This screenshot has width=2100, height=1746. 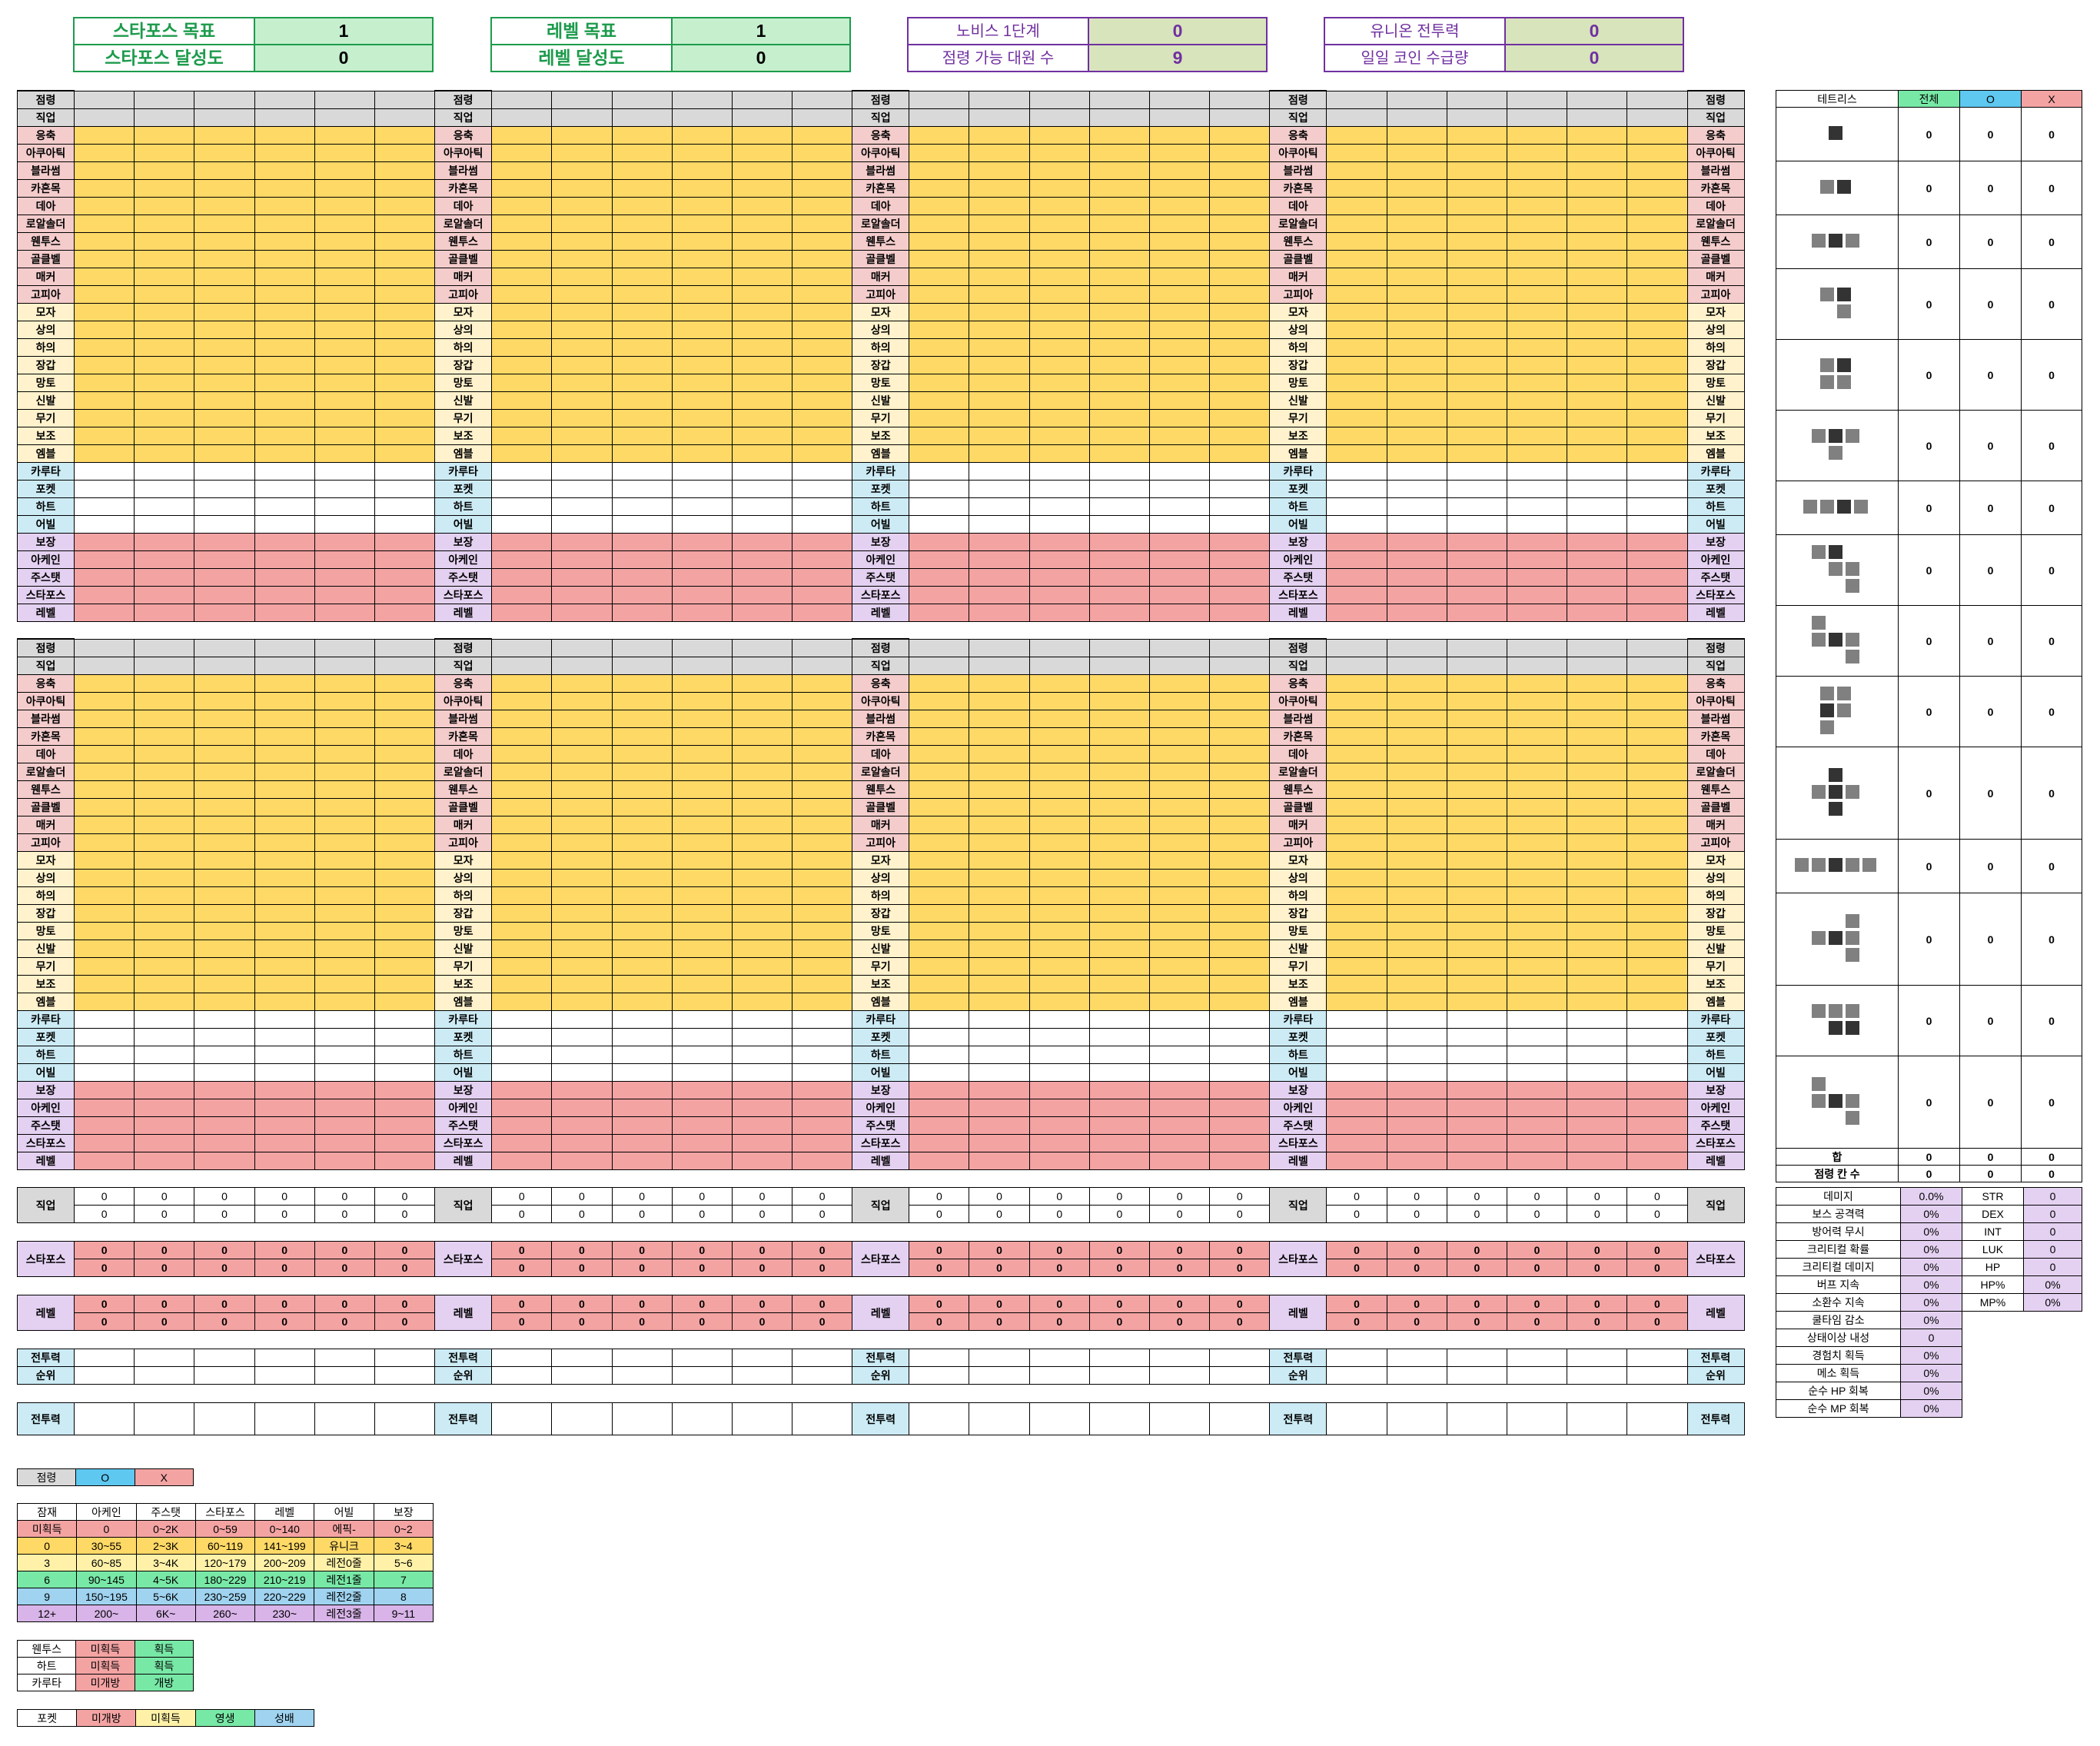 I want to click on level-goal-value: 1, so click(x=761, y=31).